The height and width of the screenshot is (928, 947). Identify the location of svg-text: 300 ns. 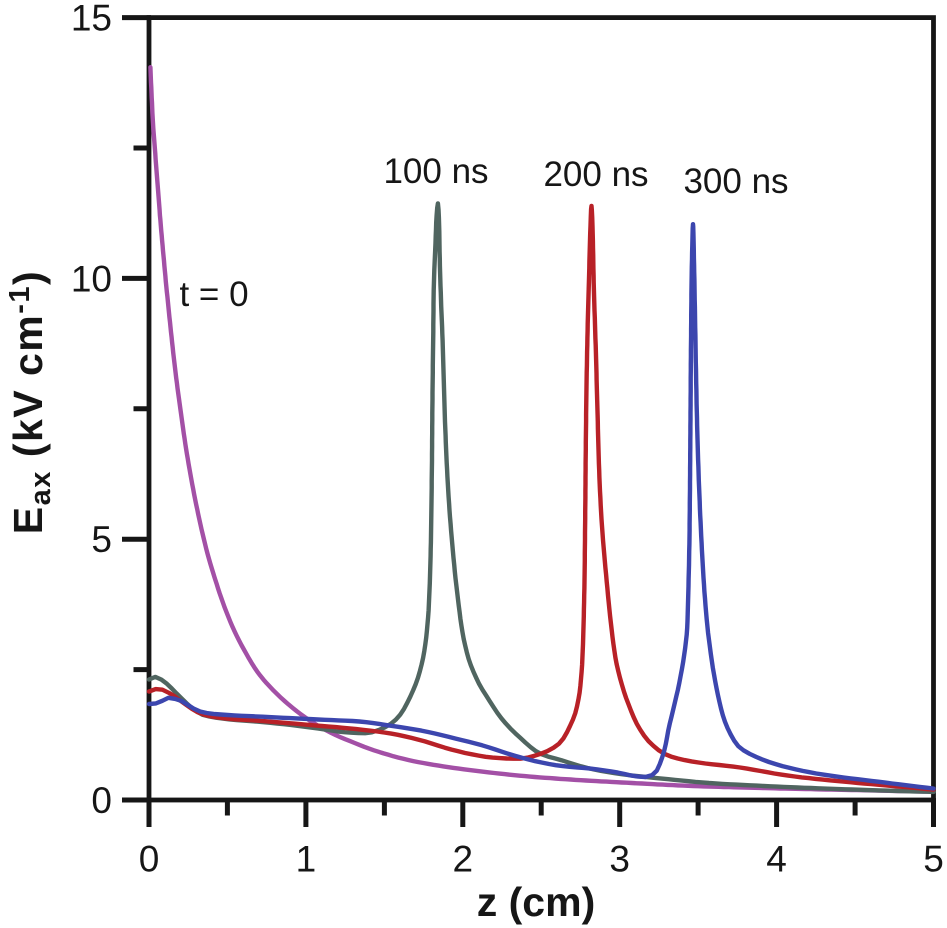
(735, 181).